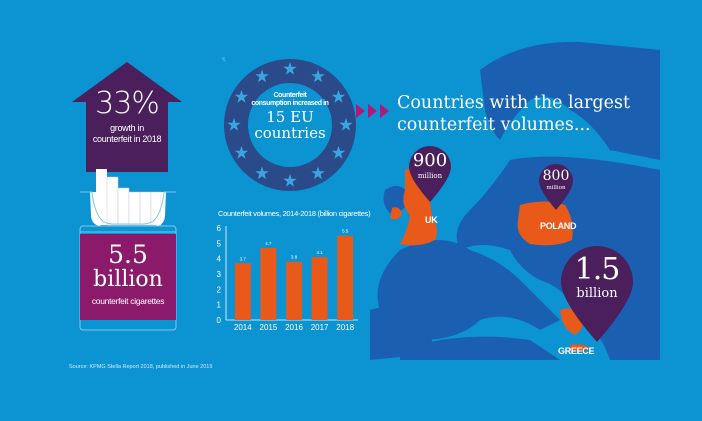 The height and width of the screenshot is (421, 702). What do you see at coordinates (268, 243) in the screenshot?
I see `bar-value-label: 4.7` at bounding box center [268, 243].